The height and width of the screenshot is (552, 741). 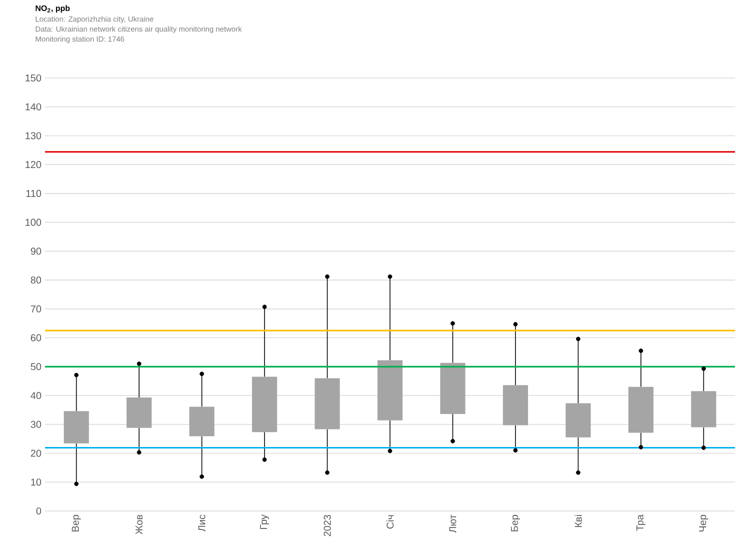 I want to click on x-tick-label: Тра, so click(x=641, y=522).